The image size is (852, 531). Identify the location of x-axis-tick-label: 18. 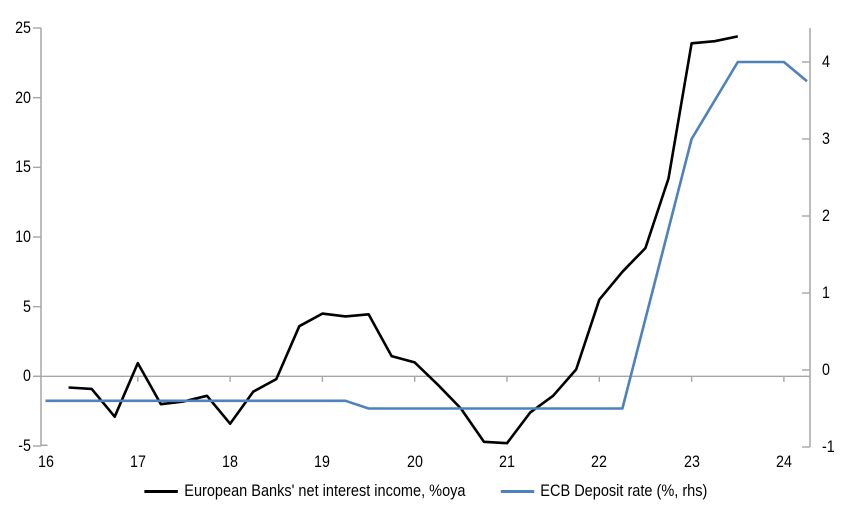
(230, 461).